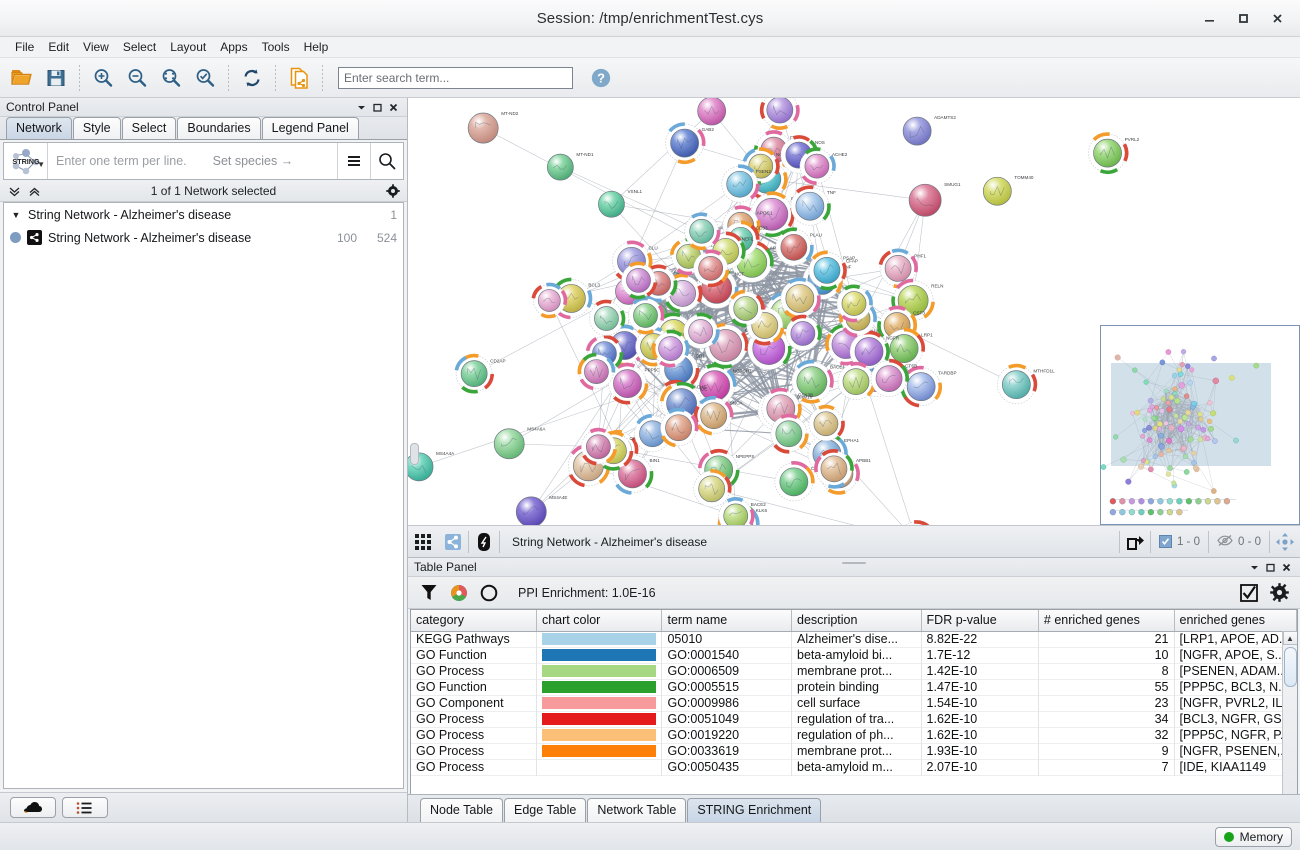 The image size is (1300, 850). I want to click on network-node: MT-ND1, so click(570, 166).